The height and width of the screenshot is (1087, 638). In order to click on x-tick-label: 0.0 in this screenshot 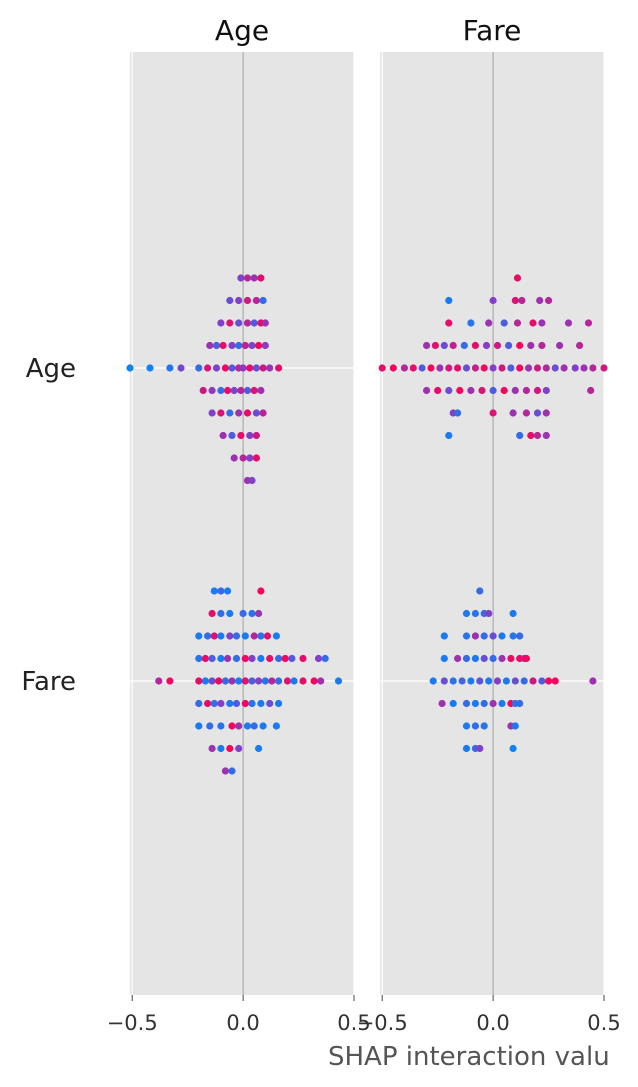, I will do `click(492, 1023)`.